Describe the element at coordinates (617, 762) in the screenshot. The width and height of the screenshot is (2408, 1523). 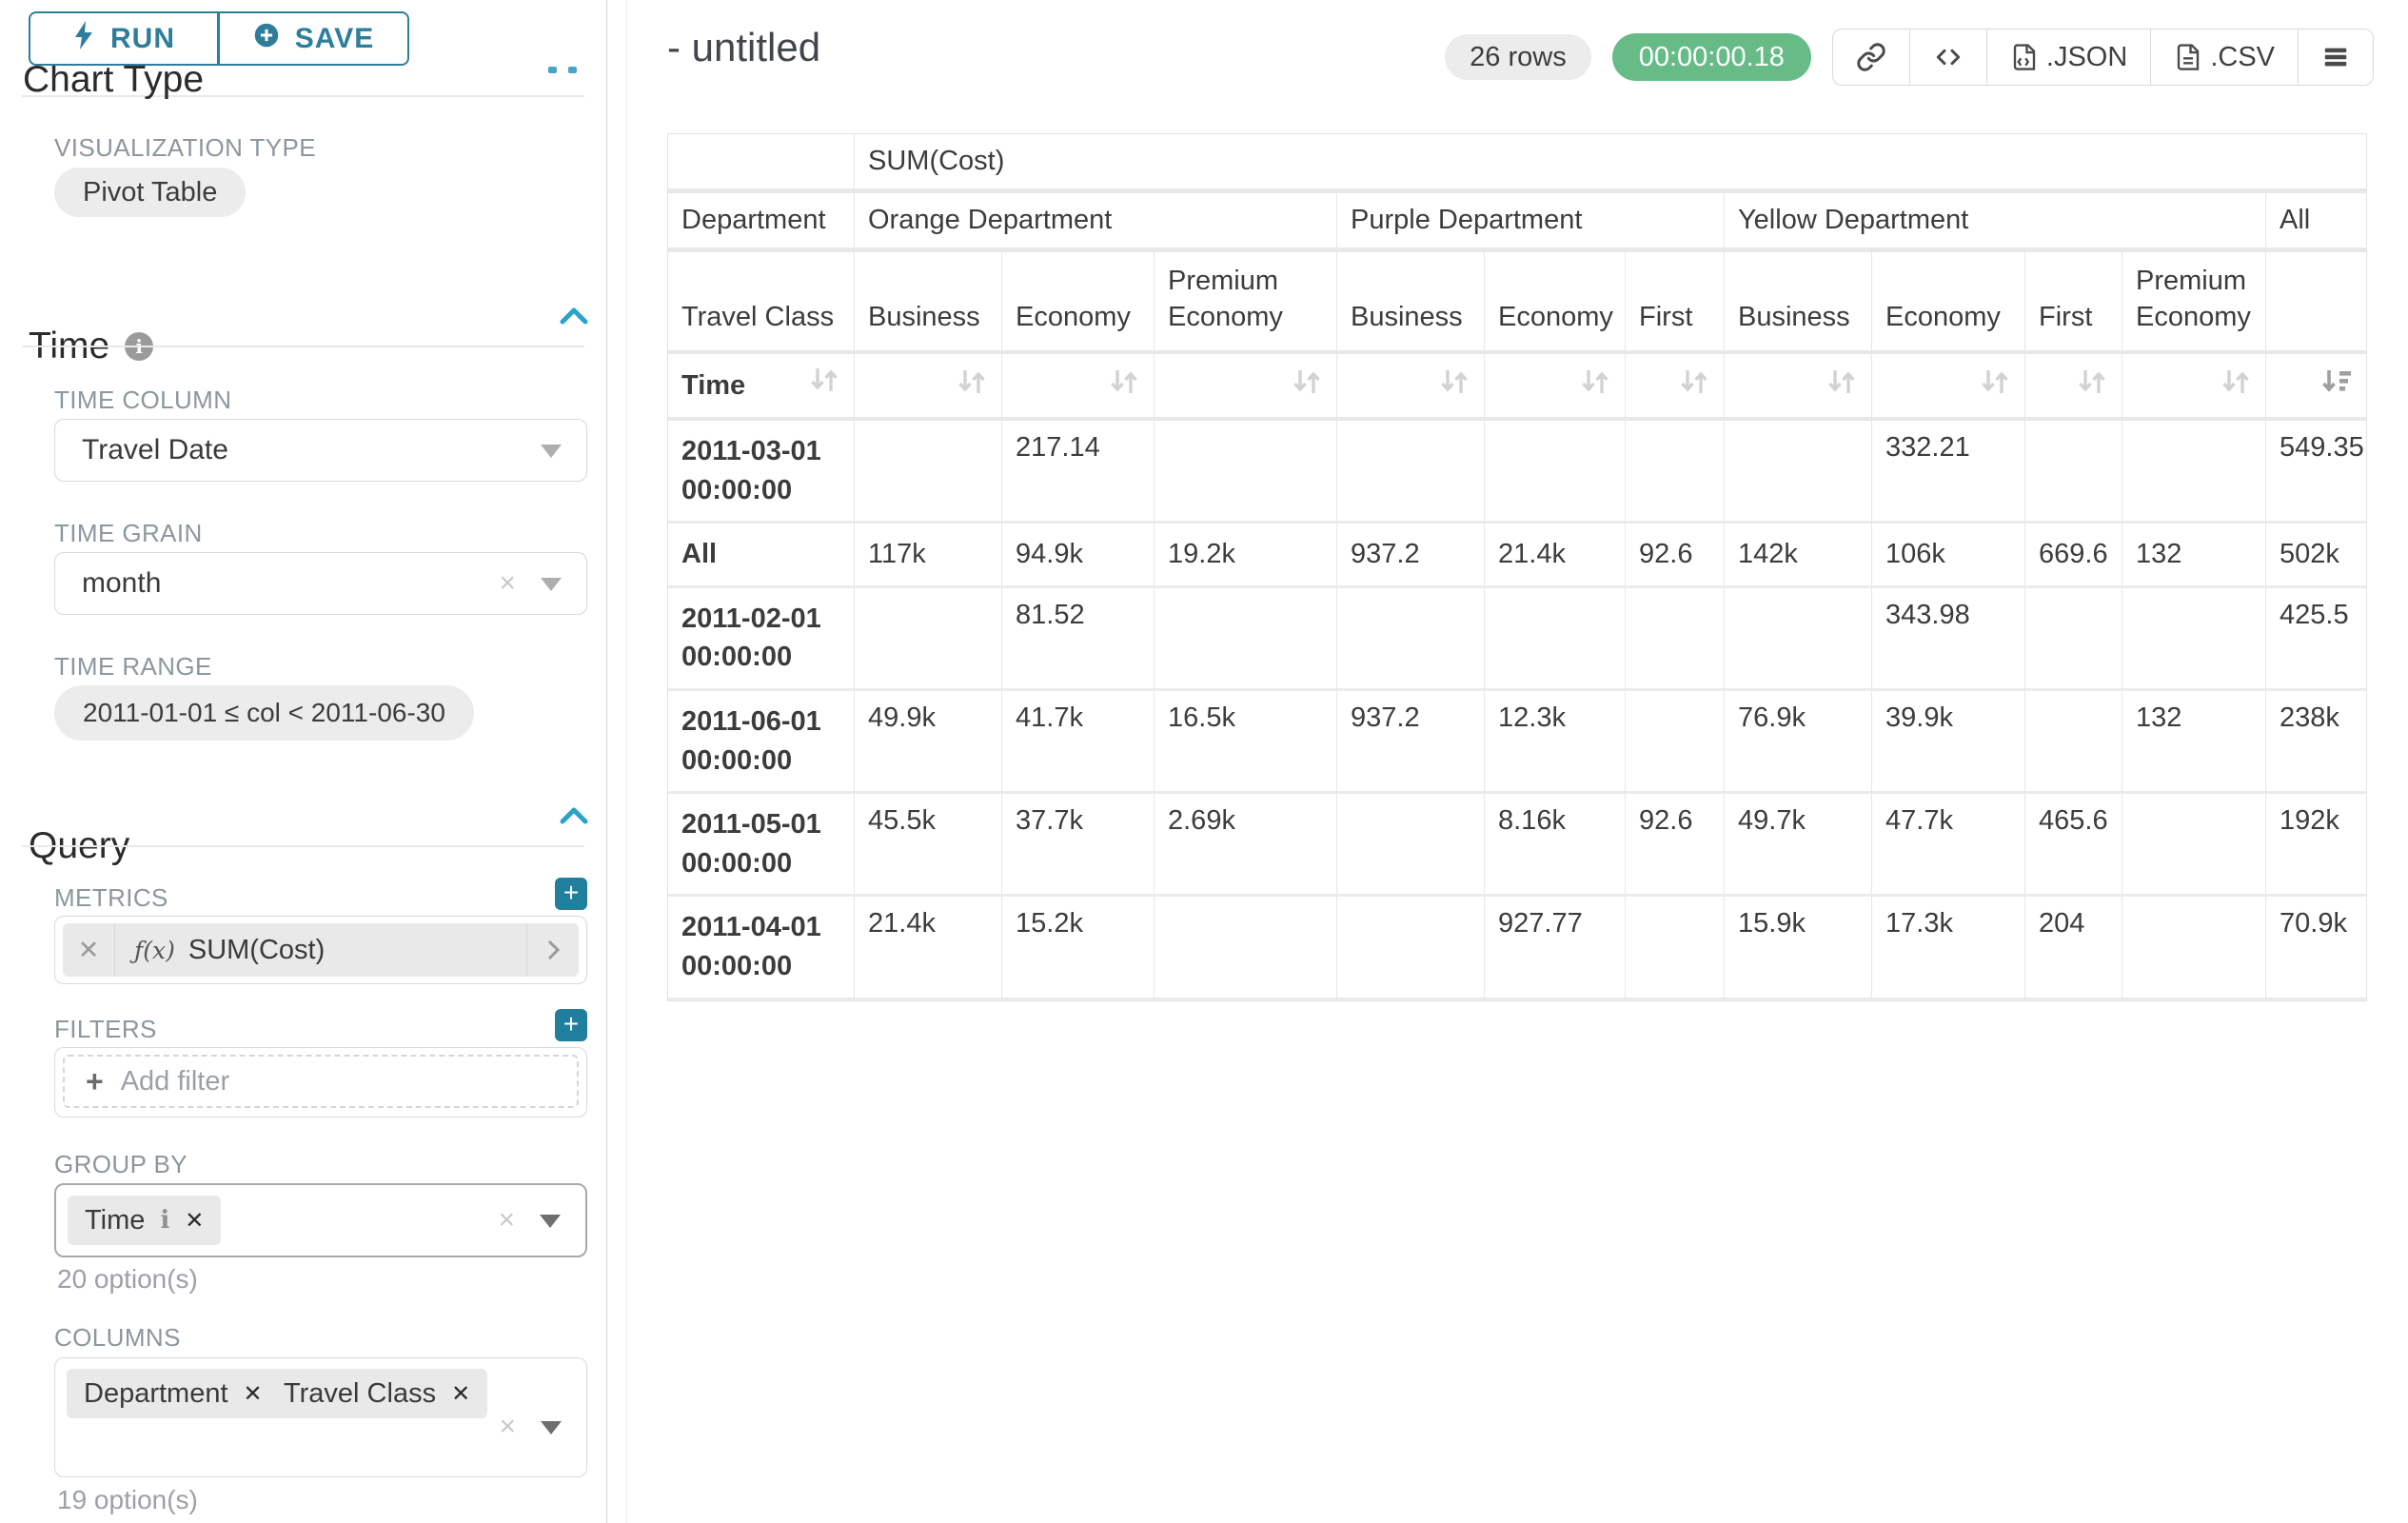
I see `panel-resize-gutter` at that location.